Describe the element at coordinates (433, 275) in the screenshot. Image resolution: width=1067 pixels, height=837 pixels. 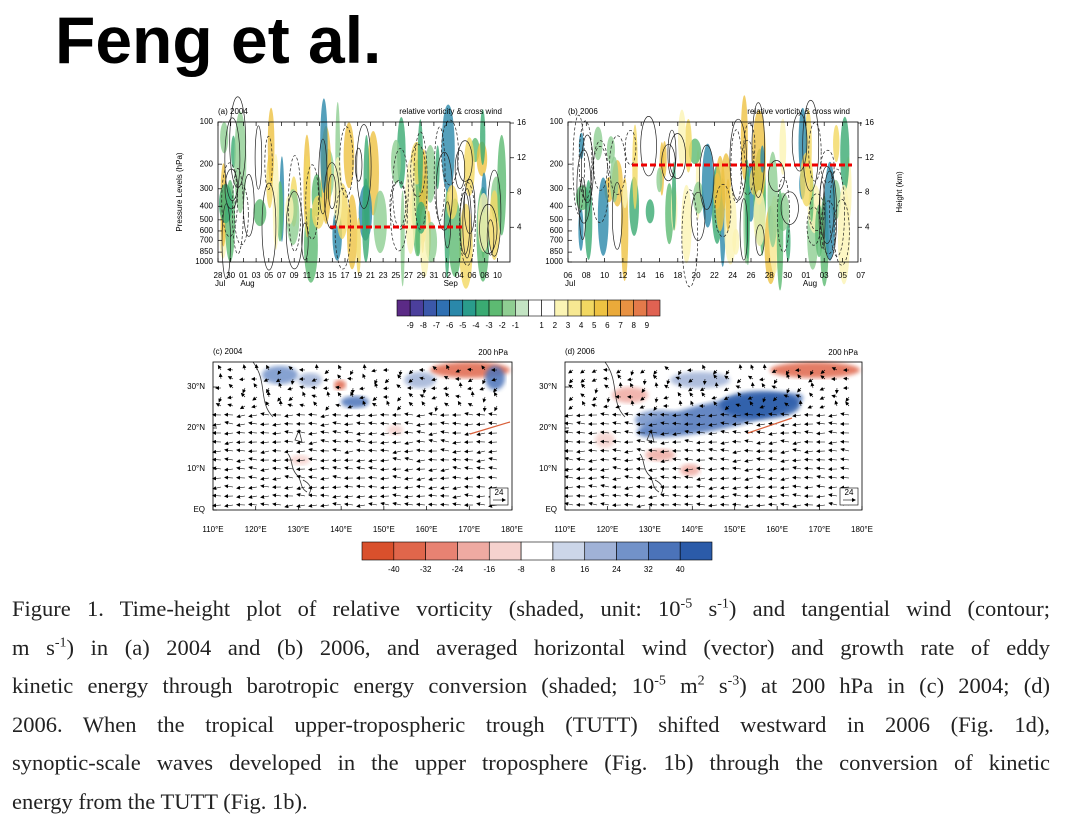
I see `x-tick-label: 31` at that location.